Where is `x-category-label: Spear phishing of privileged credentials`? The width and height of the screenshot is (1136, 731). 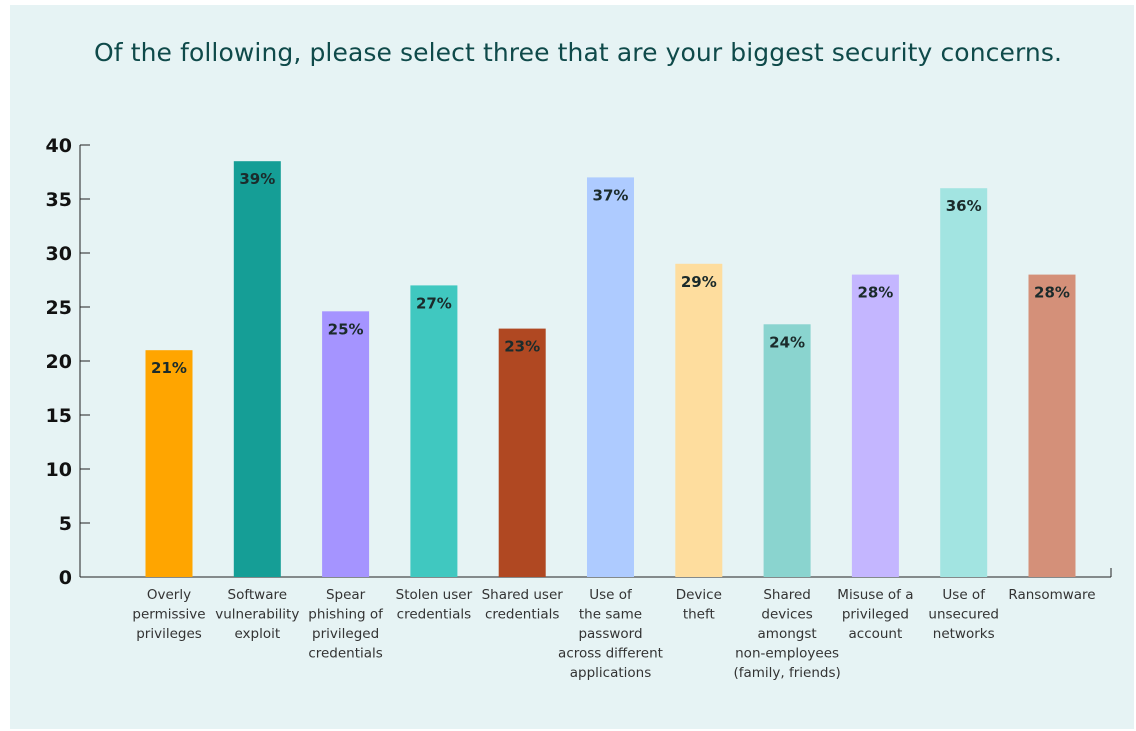 x-category-label: Spear phishing of privileged credentials is located at coordinates (346, 624).